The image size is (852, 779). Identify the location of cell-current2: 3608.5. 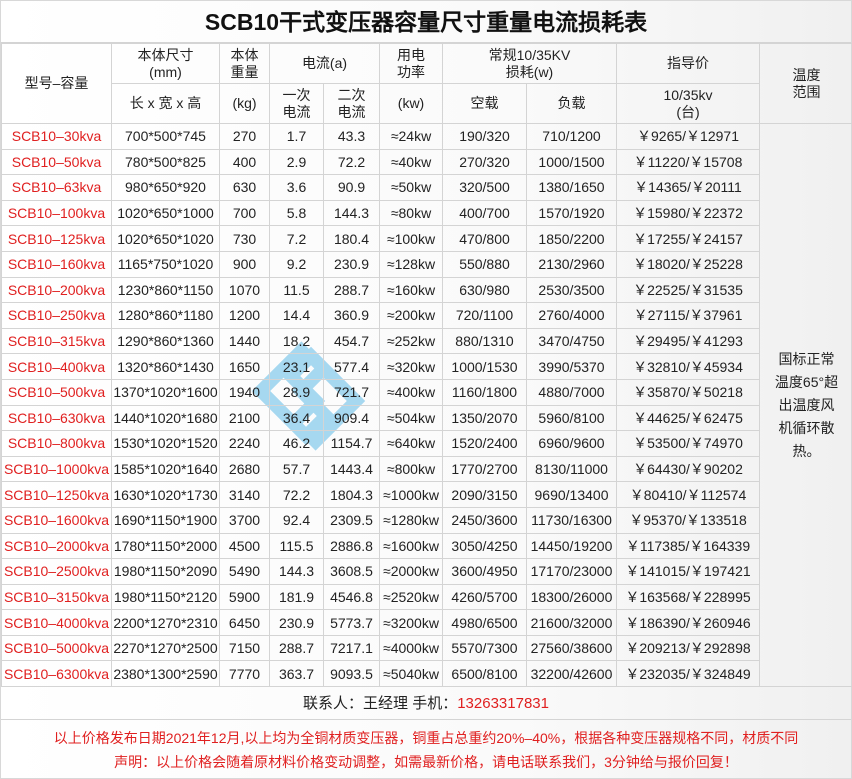
(351, 571).